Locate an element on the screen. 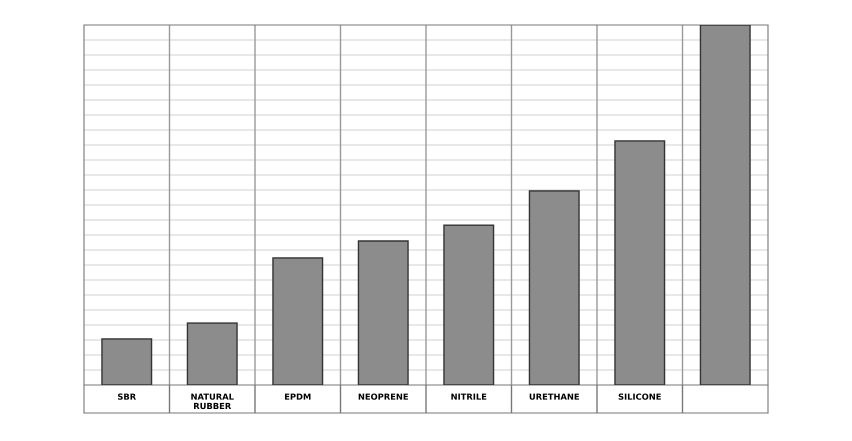 This screenshot has width=852, height=441. x-tick-label: NITRILE is located at coordinates (468, 397).